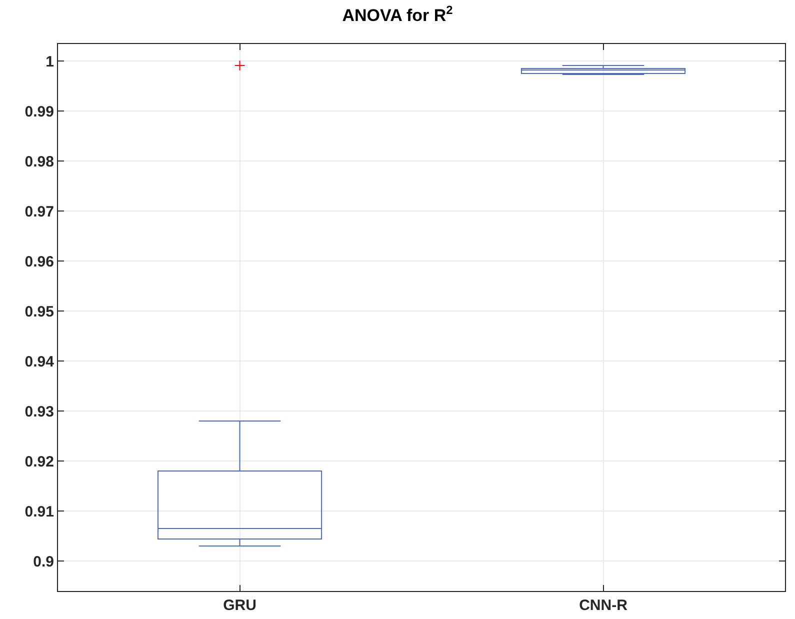  What do you see at coordinates (39, 411) in the screenshot?
I see `y-tick-label: 0.93` at bounding box center [39, 411].